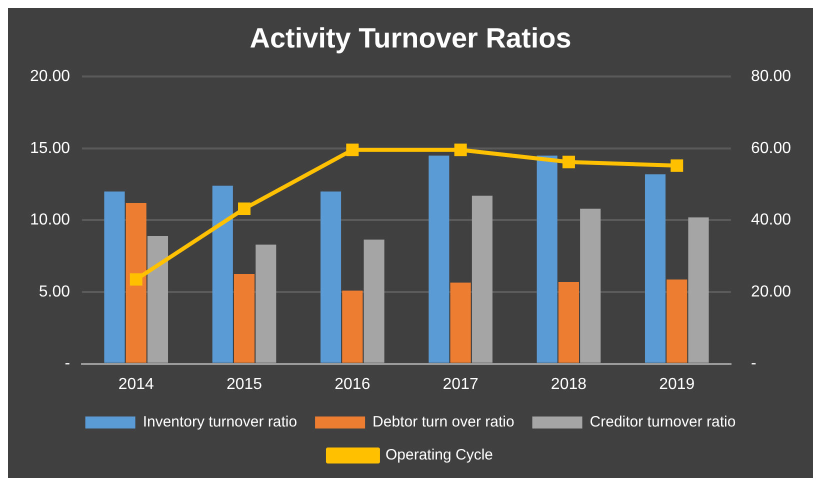 Image resolution: width=821 pixels, height=486 pixels. Describe the element at coordinates (460, 384) in the screenshot. I see `x-tick-label: 2017` at that location.